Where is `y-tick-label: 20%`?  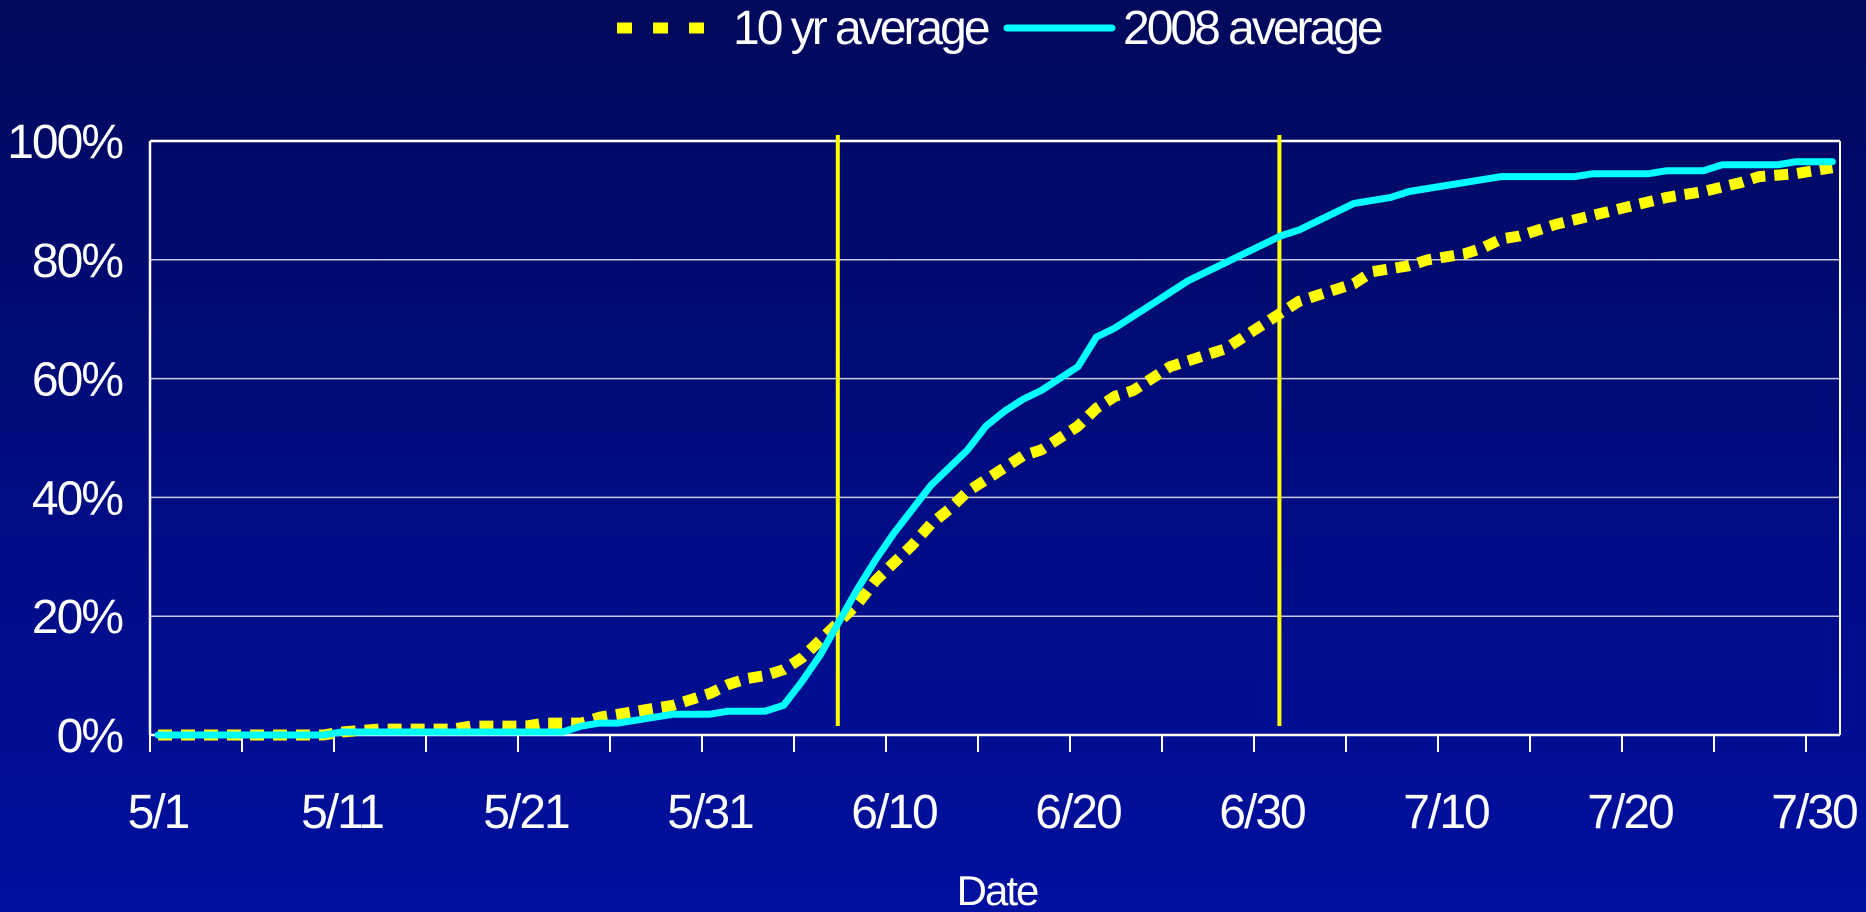 y-tick-label: 20% is located at coordinates (77, 617).